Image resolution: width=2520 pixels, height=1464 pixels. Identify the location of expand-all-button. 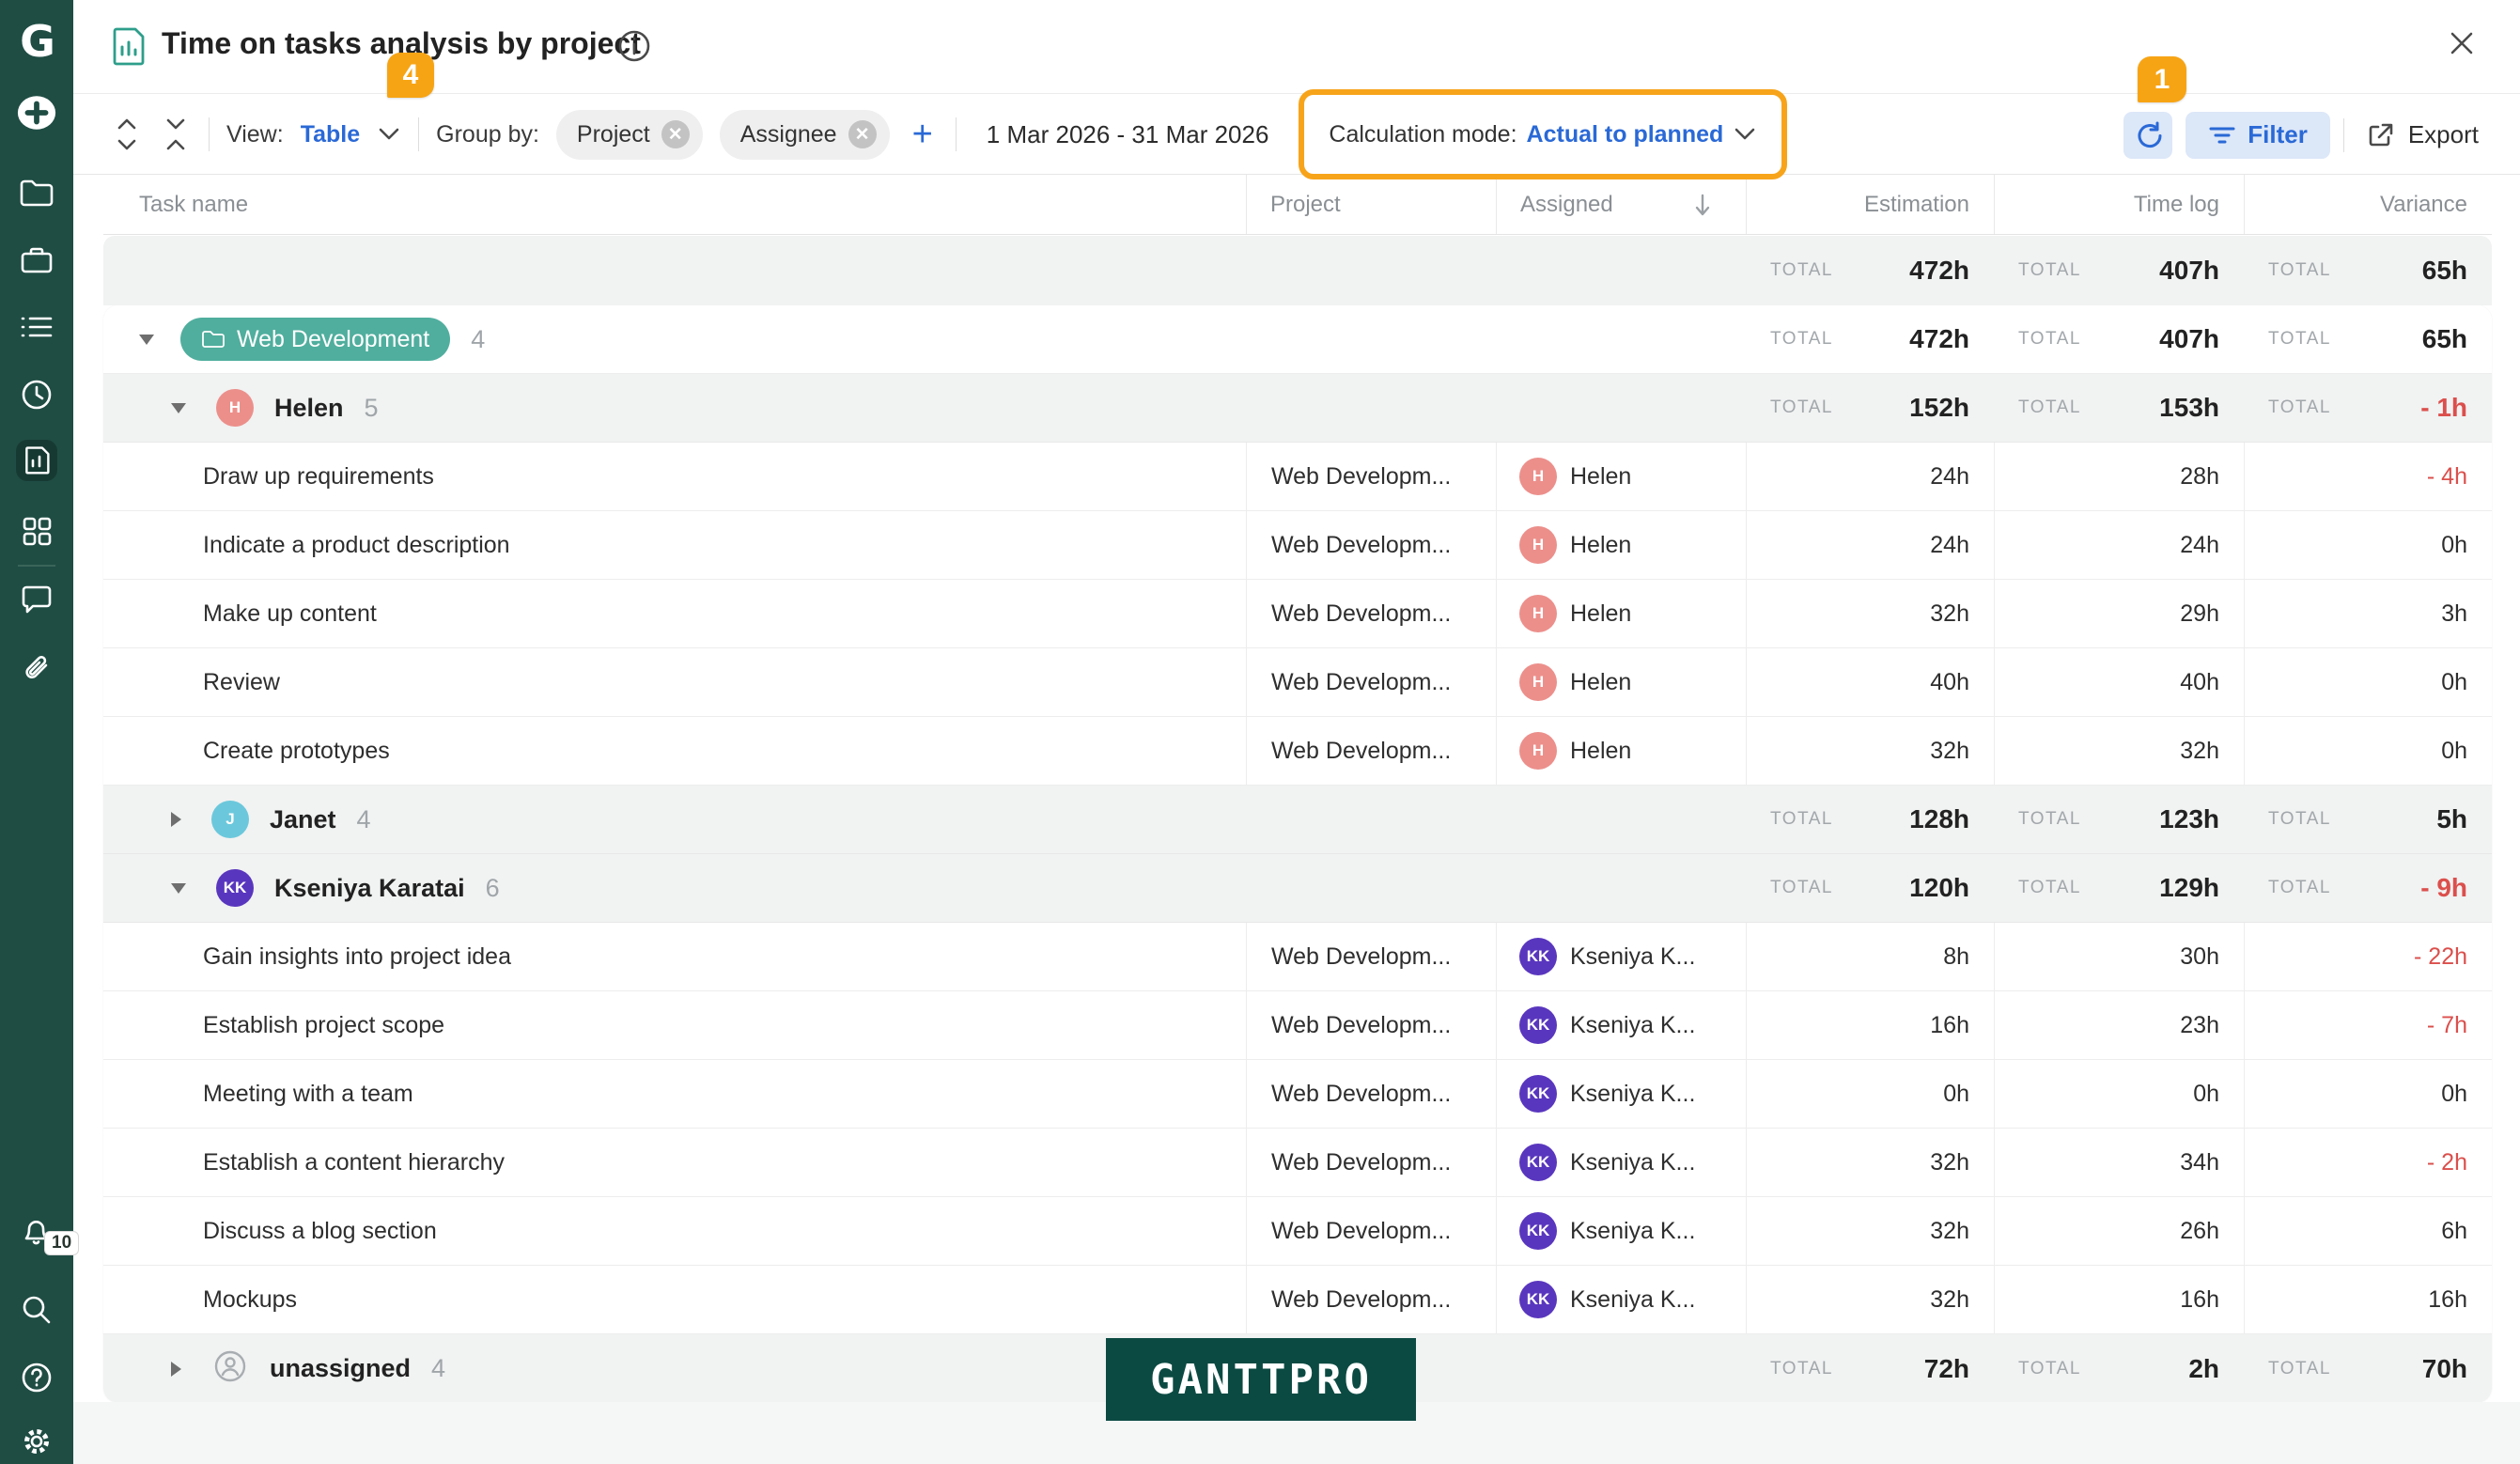
(127, 135).